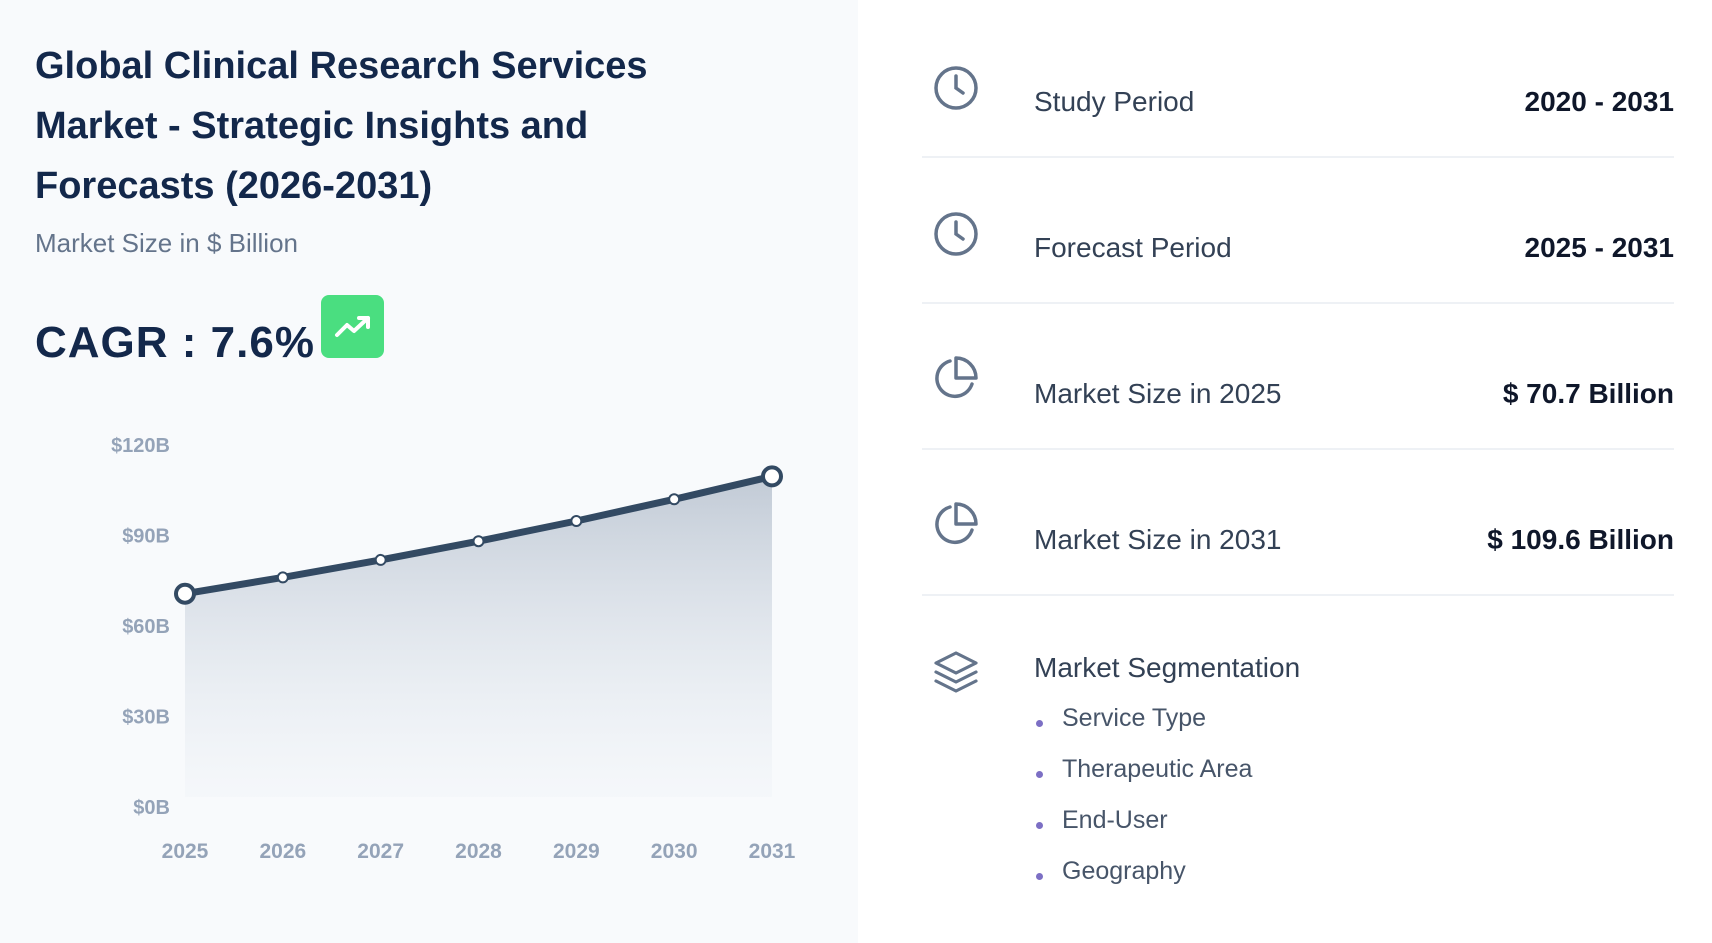  What do you see at coordinates (1134, 718) in the screenshot?
I see `segmentation-item-label: Service Type` at bounding box center [1134, 718].